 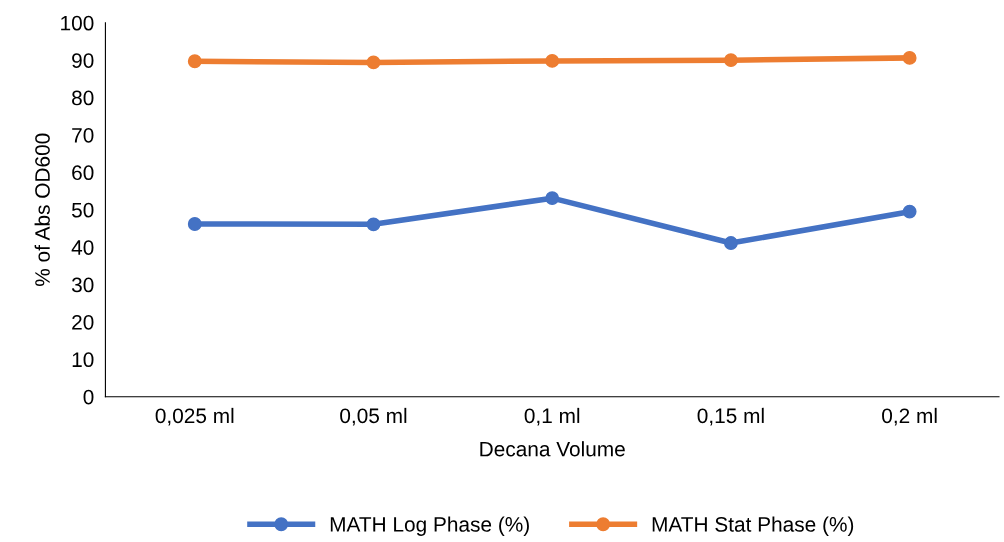 What do you see at coordinates (552, 449) in the screenshot?
I see `x-axis-title: Decana Volume` at bounding box center [552, 449].